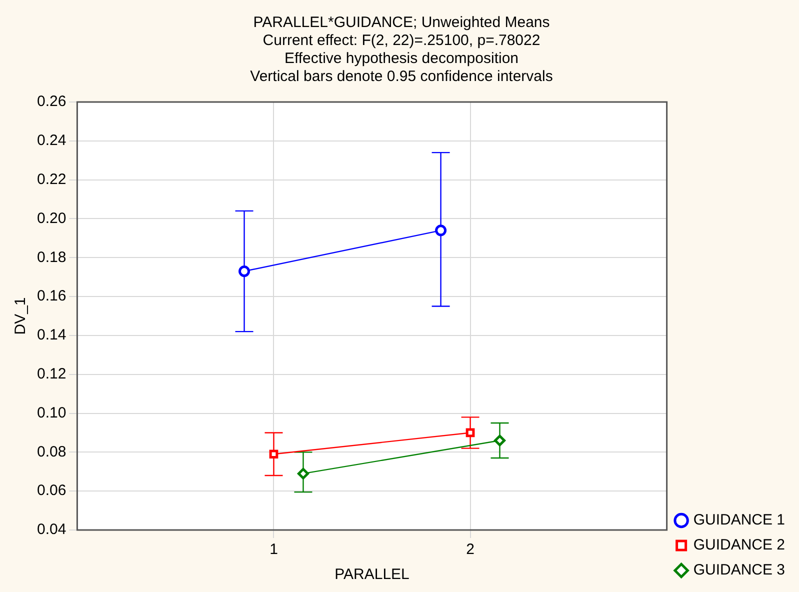 The width and height of the screenshot is (799, 592). I want to click on y-tick-label: 0.10, so click(51, 413).